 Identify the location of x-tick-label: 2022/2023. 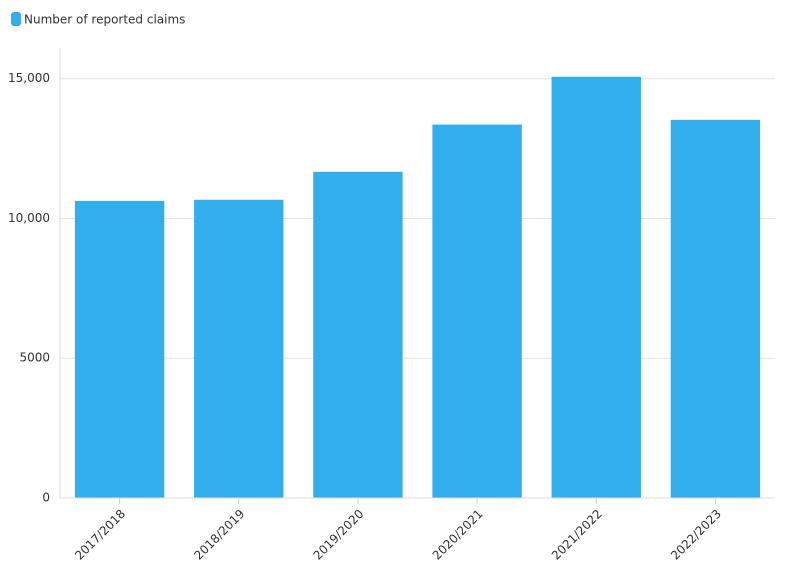
(696, 535).